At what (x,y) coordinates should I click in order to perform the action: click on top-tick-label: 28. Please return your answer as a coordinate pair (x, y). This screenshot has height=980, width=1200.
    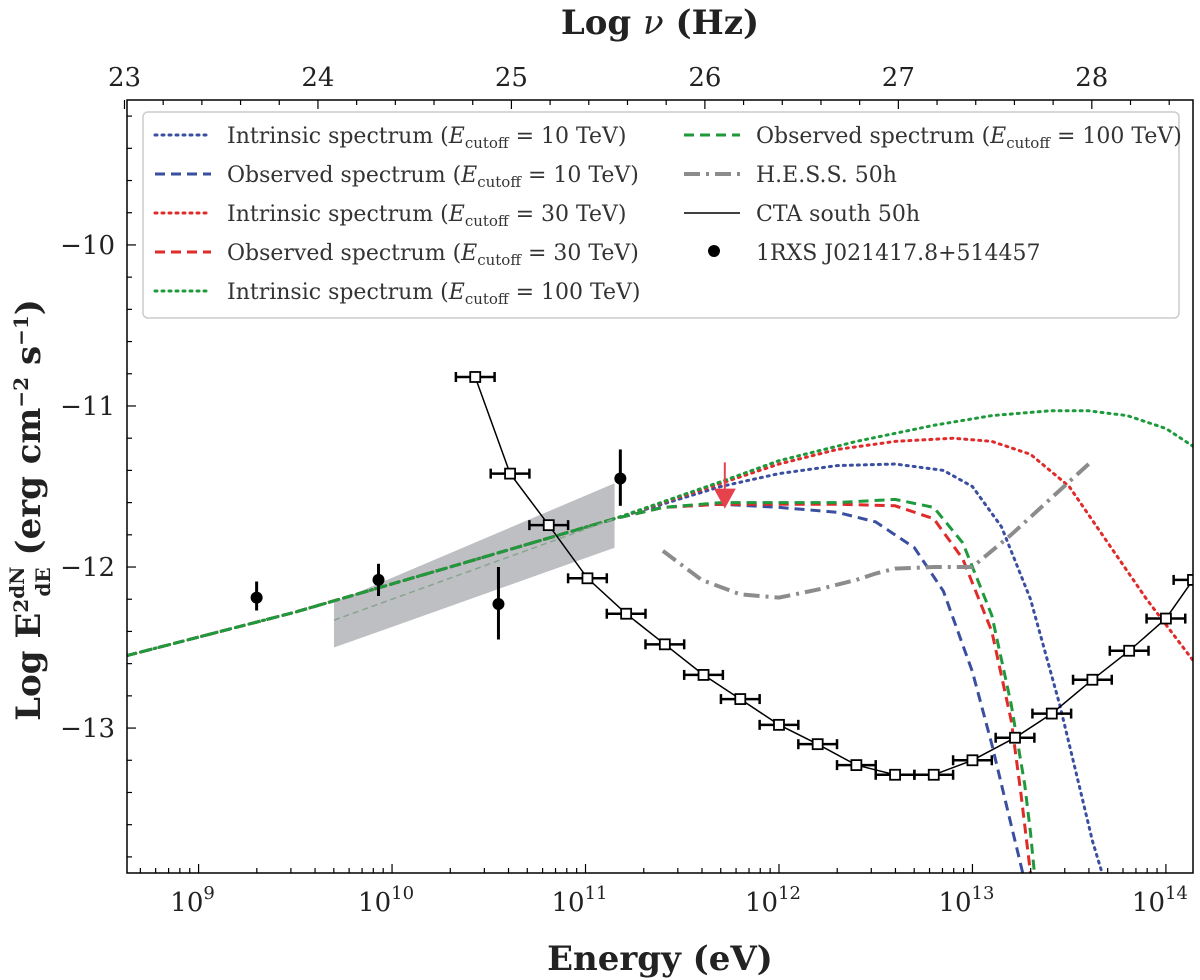
    Looking at the image, I should click on (1091, 78).